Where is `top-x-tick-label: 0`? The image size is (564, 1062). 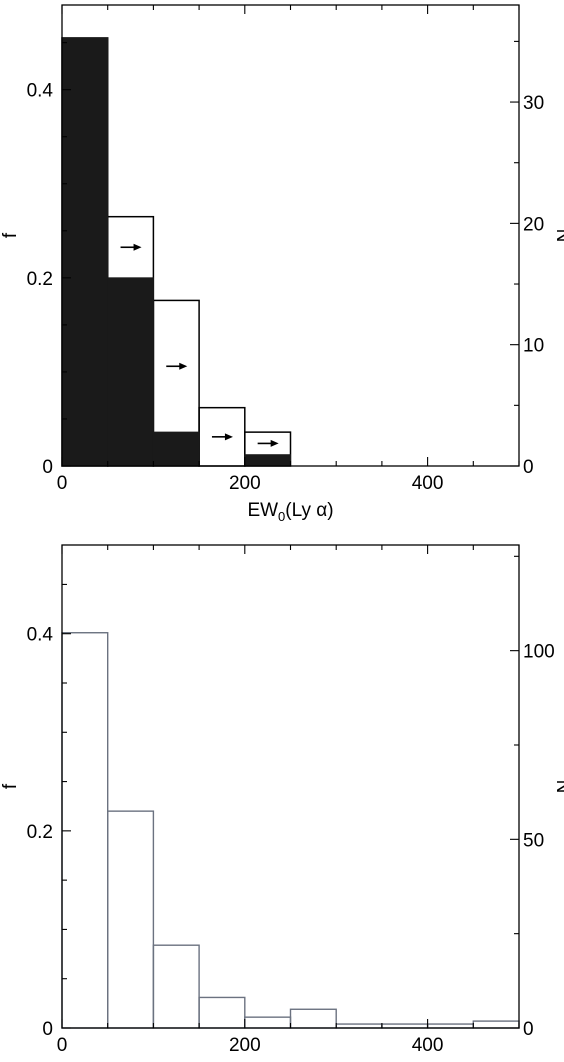
top-x-tick-label: 0 is located at coordinates (62, 483).